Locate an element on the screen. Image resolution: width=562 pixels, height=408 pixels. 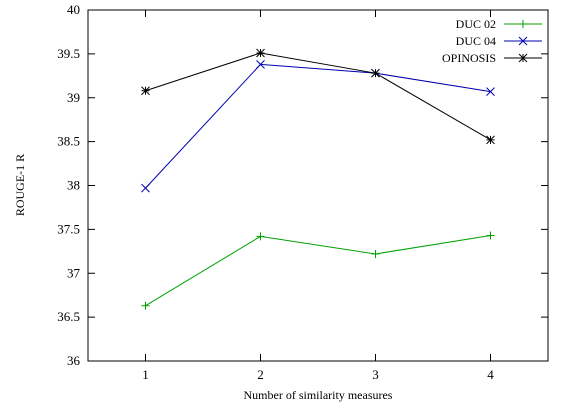
legend-label: OPINOSIS is located at coordinates (469, 58).